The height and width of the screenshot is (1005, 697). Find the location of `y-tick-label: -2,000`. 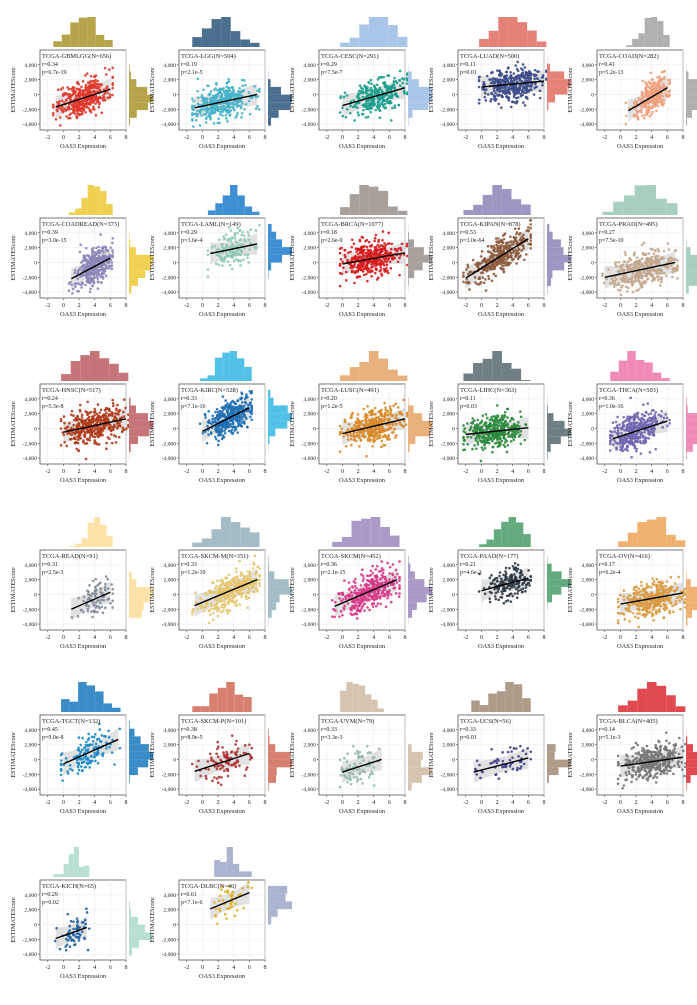

y-tick-label: -2,000 is located at coordinates (448, 278).